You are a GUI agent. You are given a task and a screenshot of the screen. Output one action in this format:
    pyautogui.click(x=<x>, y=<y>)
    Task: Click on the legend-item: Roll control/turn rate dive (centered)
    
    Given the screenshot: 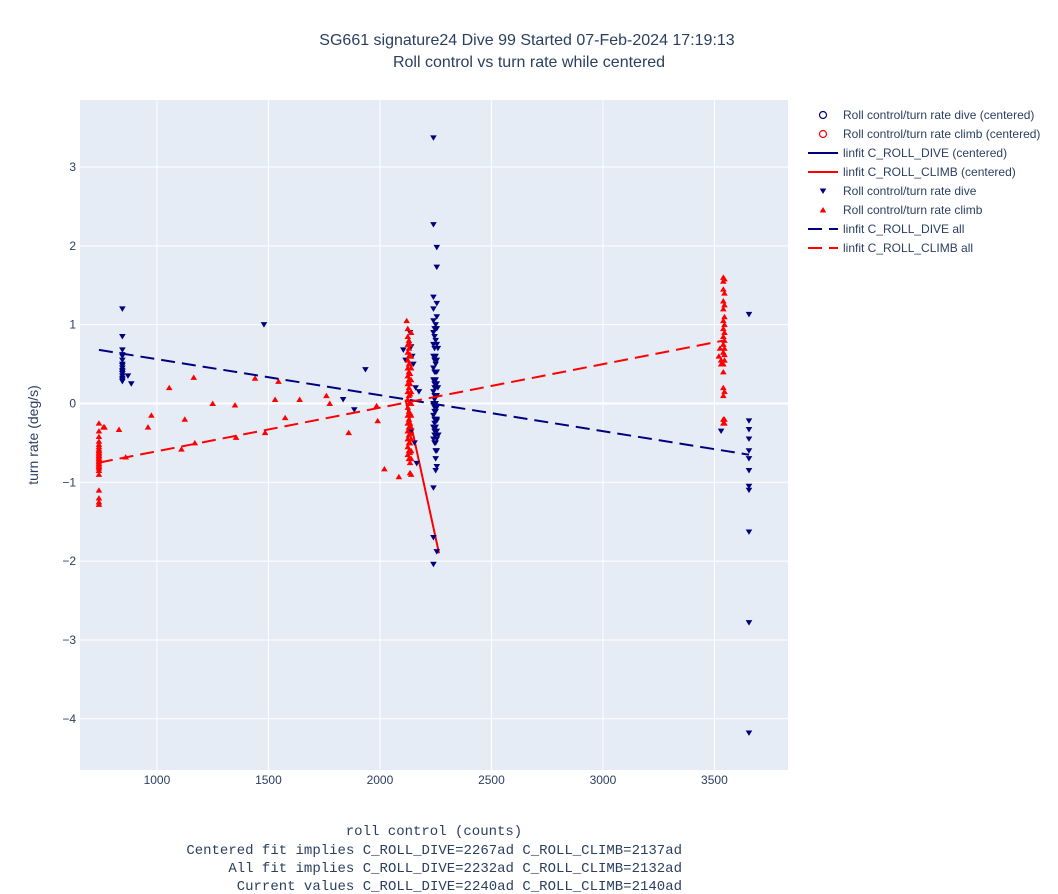 What is the action you would take?
    pyautogui.click(x=926, y=115)
    